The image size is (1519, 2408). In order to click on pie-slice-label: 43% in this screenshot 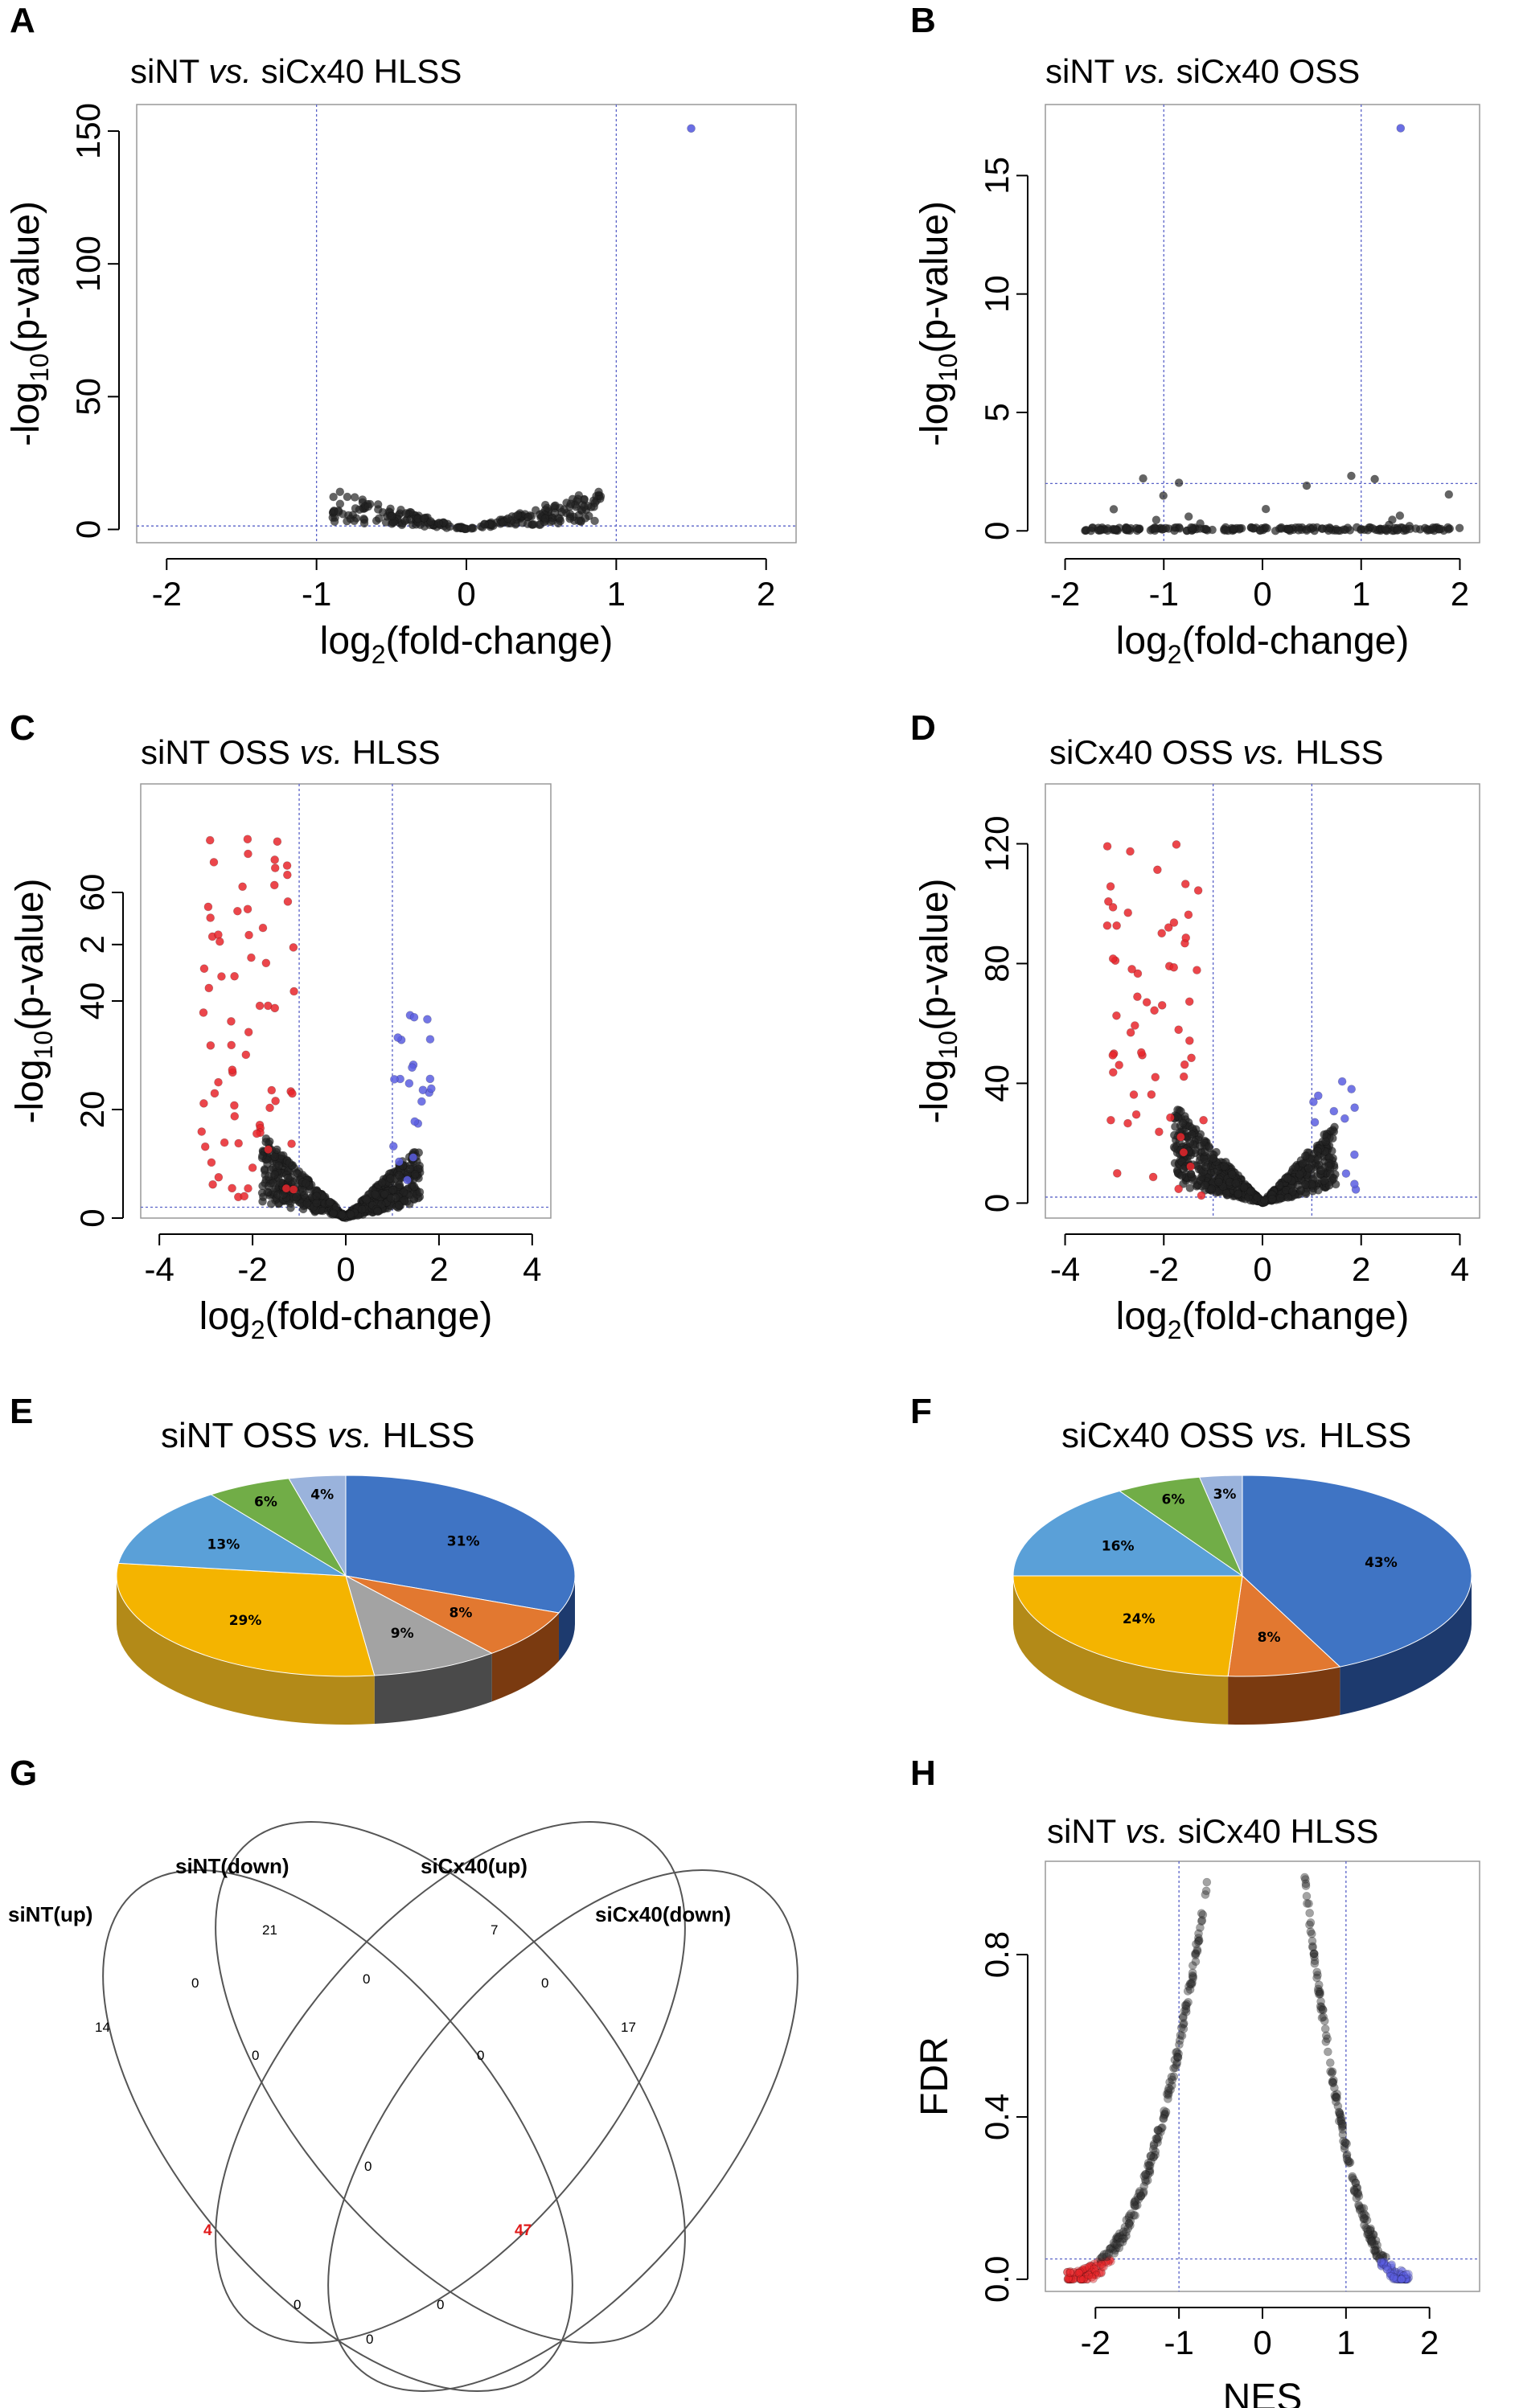, I will do `click(1381, 1563)`.